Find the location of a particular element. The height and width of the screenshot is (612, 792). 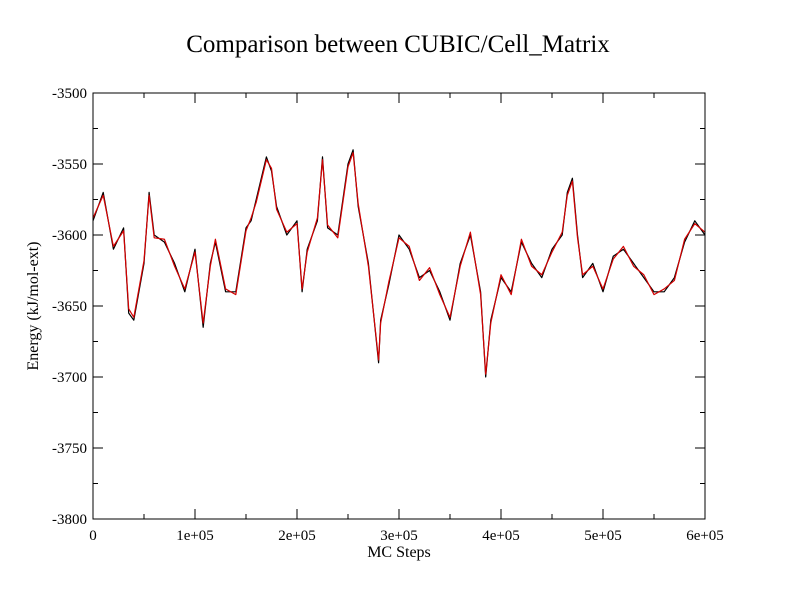

chart-title: Comparison between CUBIC/Cell_Matrix is located at coordinates (398, 44).